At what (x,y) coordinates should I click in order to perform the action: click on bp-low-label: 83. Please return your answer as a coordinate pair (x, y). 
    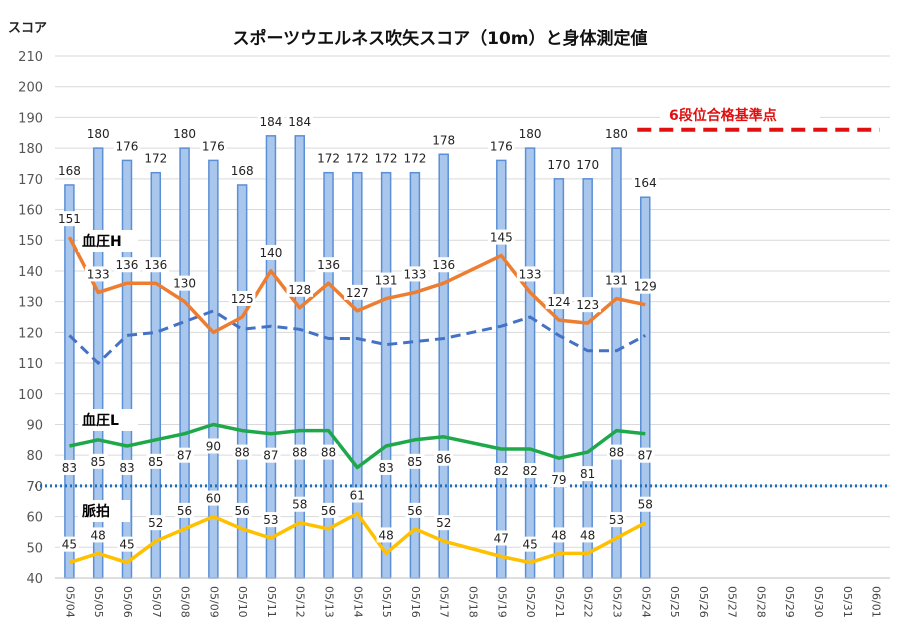
    Looking at the image, I should click on (385, 468).